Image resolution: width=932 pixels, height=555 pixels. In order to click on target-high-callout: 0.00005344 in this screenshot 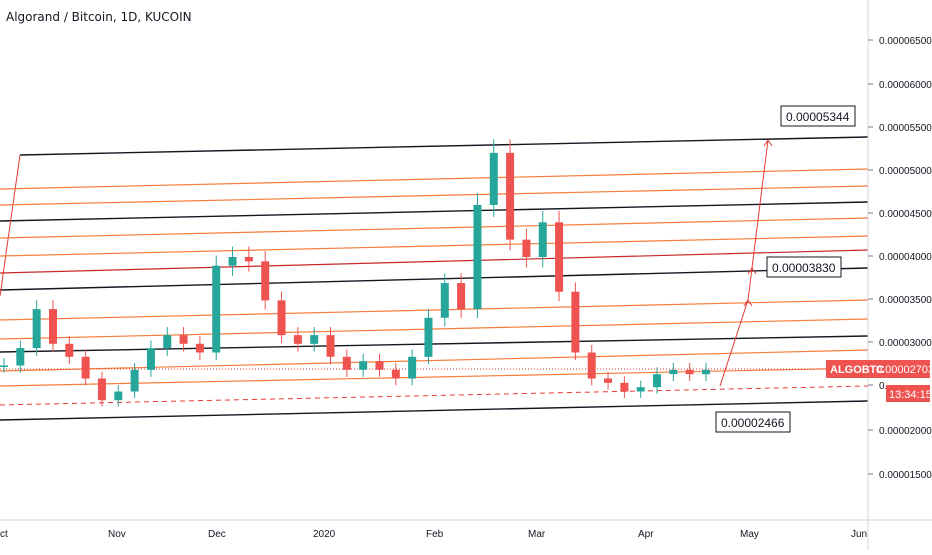, I will do `click(818, 116)`.